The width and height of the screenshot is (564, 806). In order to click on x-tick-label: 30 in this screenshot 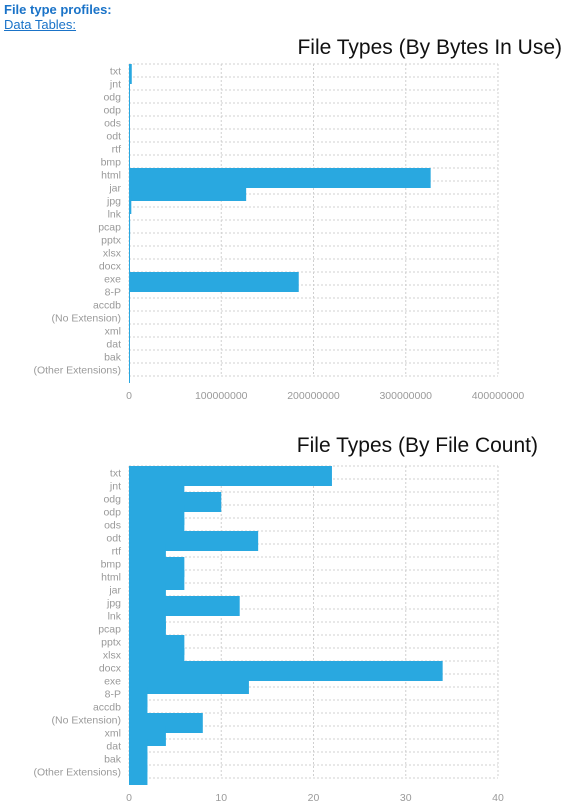, I will do `click(406, 798)`.